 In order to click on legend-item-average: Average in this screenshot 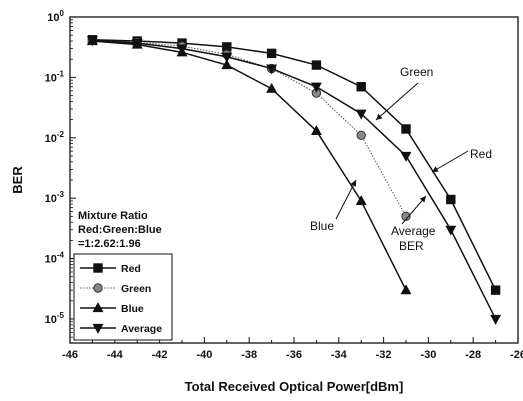, I will do `click(121, 329)`.